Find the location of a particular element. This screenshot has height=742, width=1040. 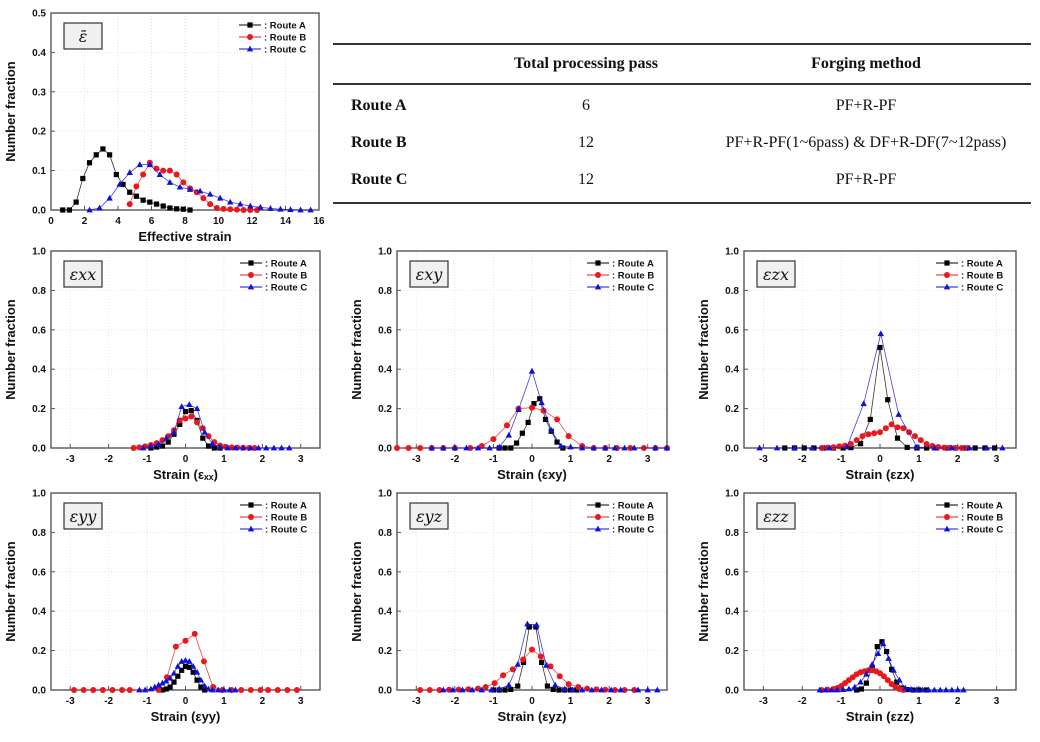

route-name: Route C is located at coordinates (379, 179).